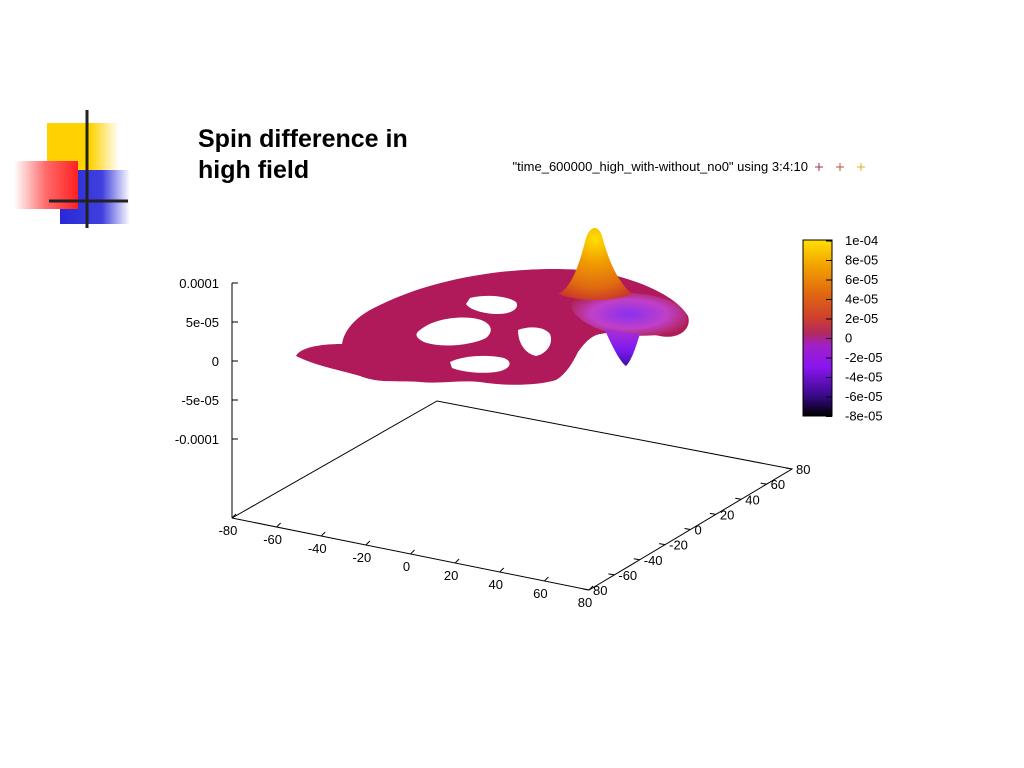 Image resolution: width=1024 pixels, height=768 pixels. Describe the element at coordinates (653, 560) in the screenshot. I see `y-tick-label: -40` at that location.